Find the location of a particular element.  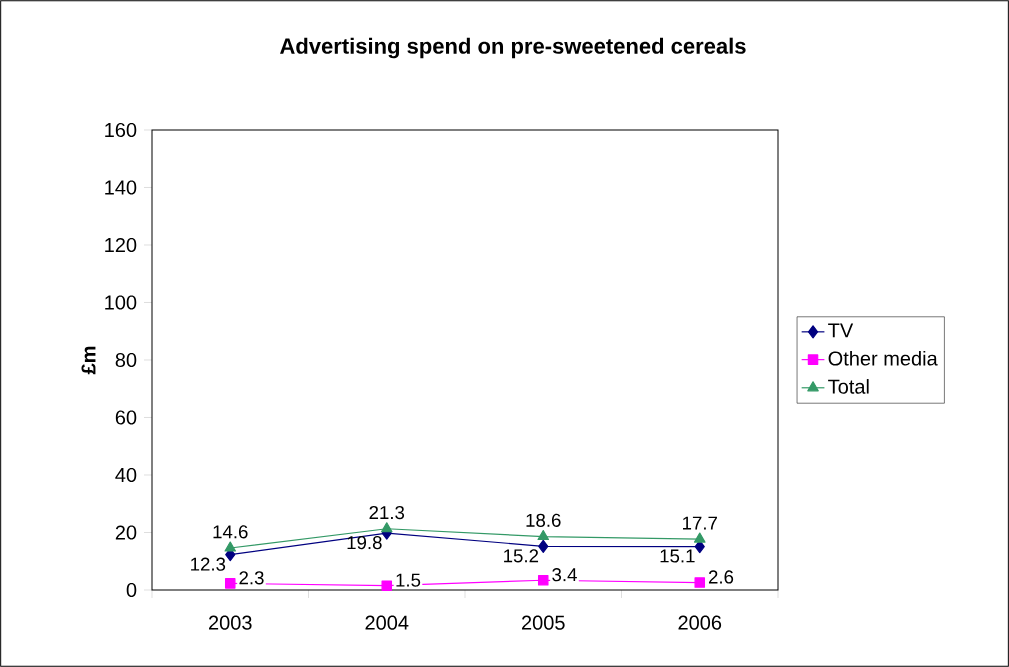

data-label: 19.8 is located at coordinates (364, 542).